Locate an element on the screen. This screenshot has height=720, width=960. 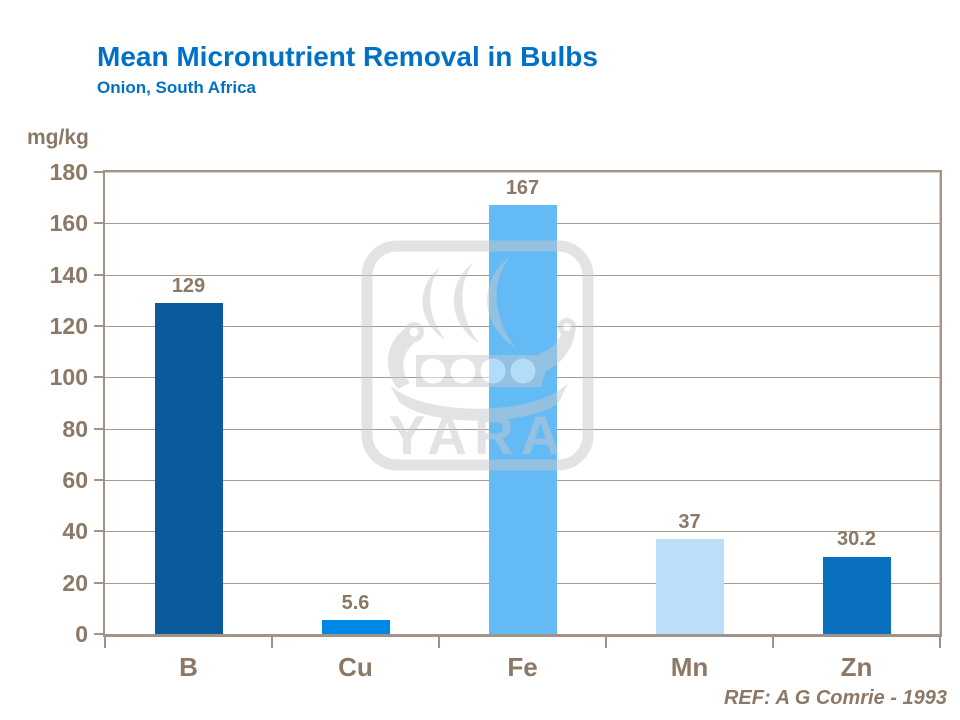
y-tick-label: 100 is located at coordinates (68, 377).